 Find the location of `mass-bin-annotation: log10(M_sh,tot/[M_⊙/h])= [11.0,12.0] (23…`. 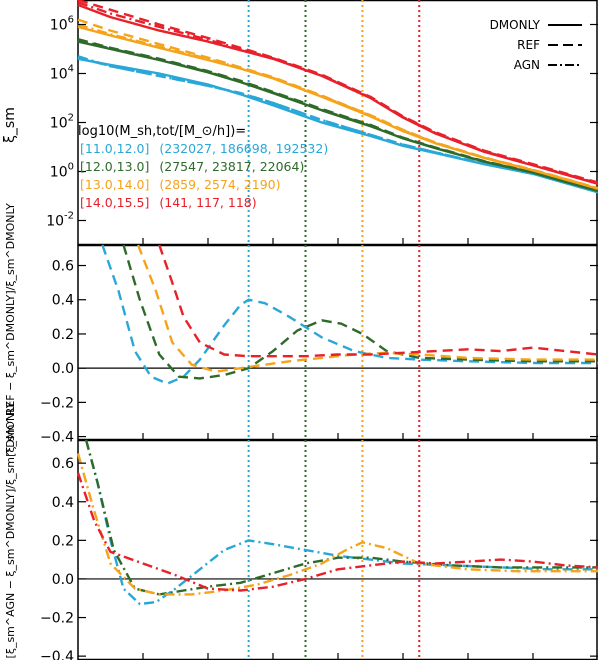

mass-bin-annotation: log10(M_sh,tot/[M_⊙/h])= [11.0,12.0] (23… is located at coordinates (203, 167).